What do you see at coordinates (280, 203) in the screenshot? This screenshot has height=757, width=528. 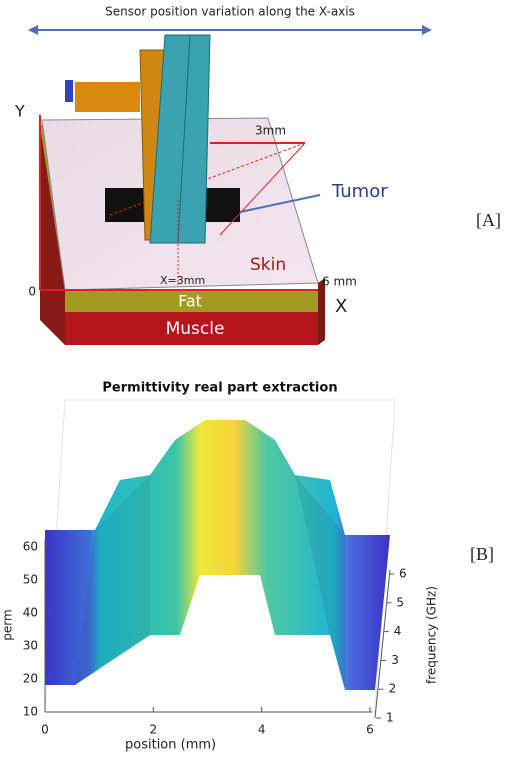 I see `tumor-pointer` at bounding box center [280, 203].